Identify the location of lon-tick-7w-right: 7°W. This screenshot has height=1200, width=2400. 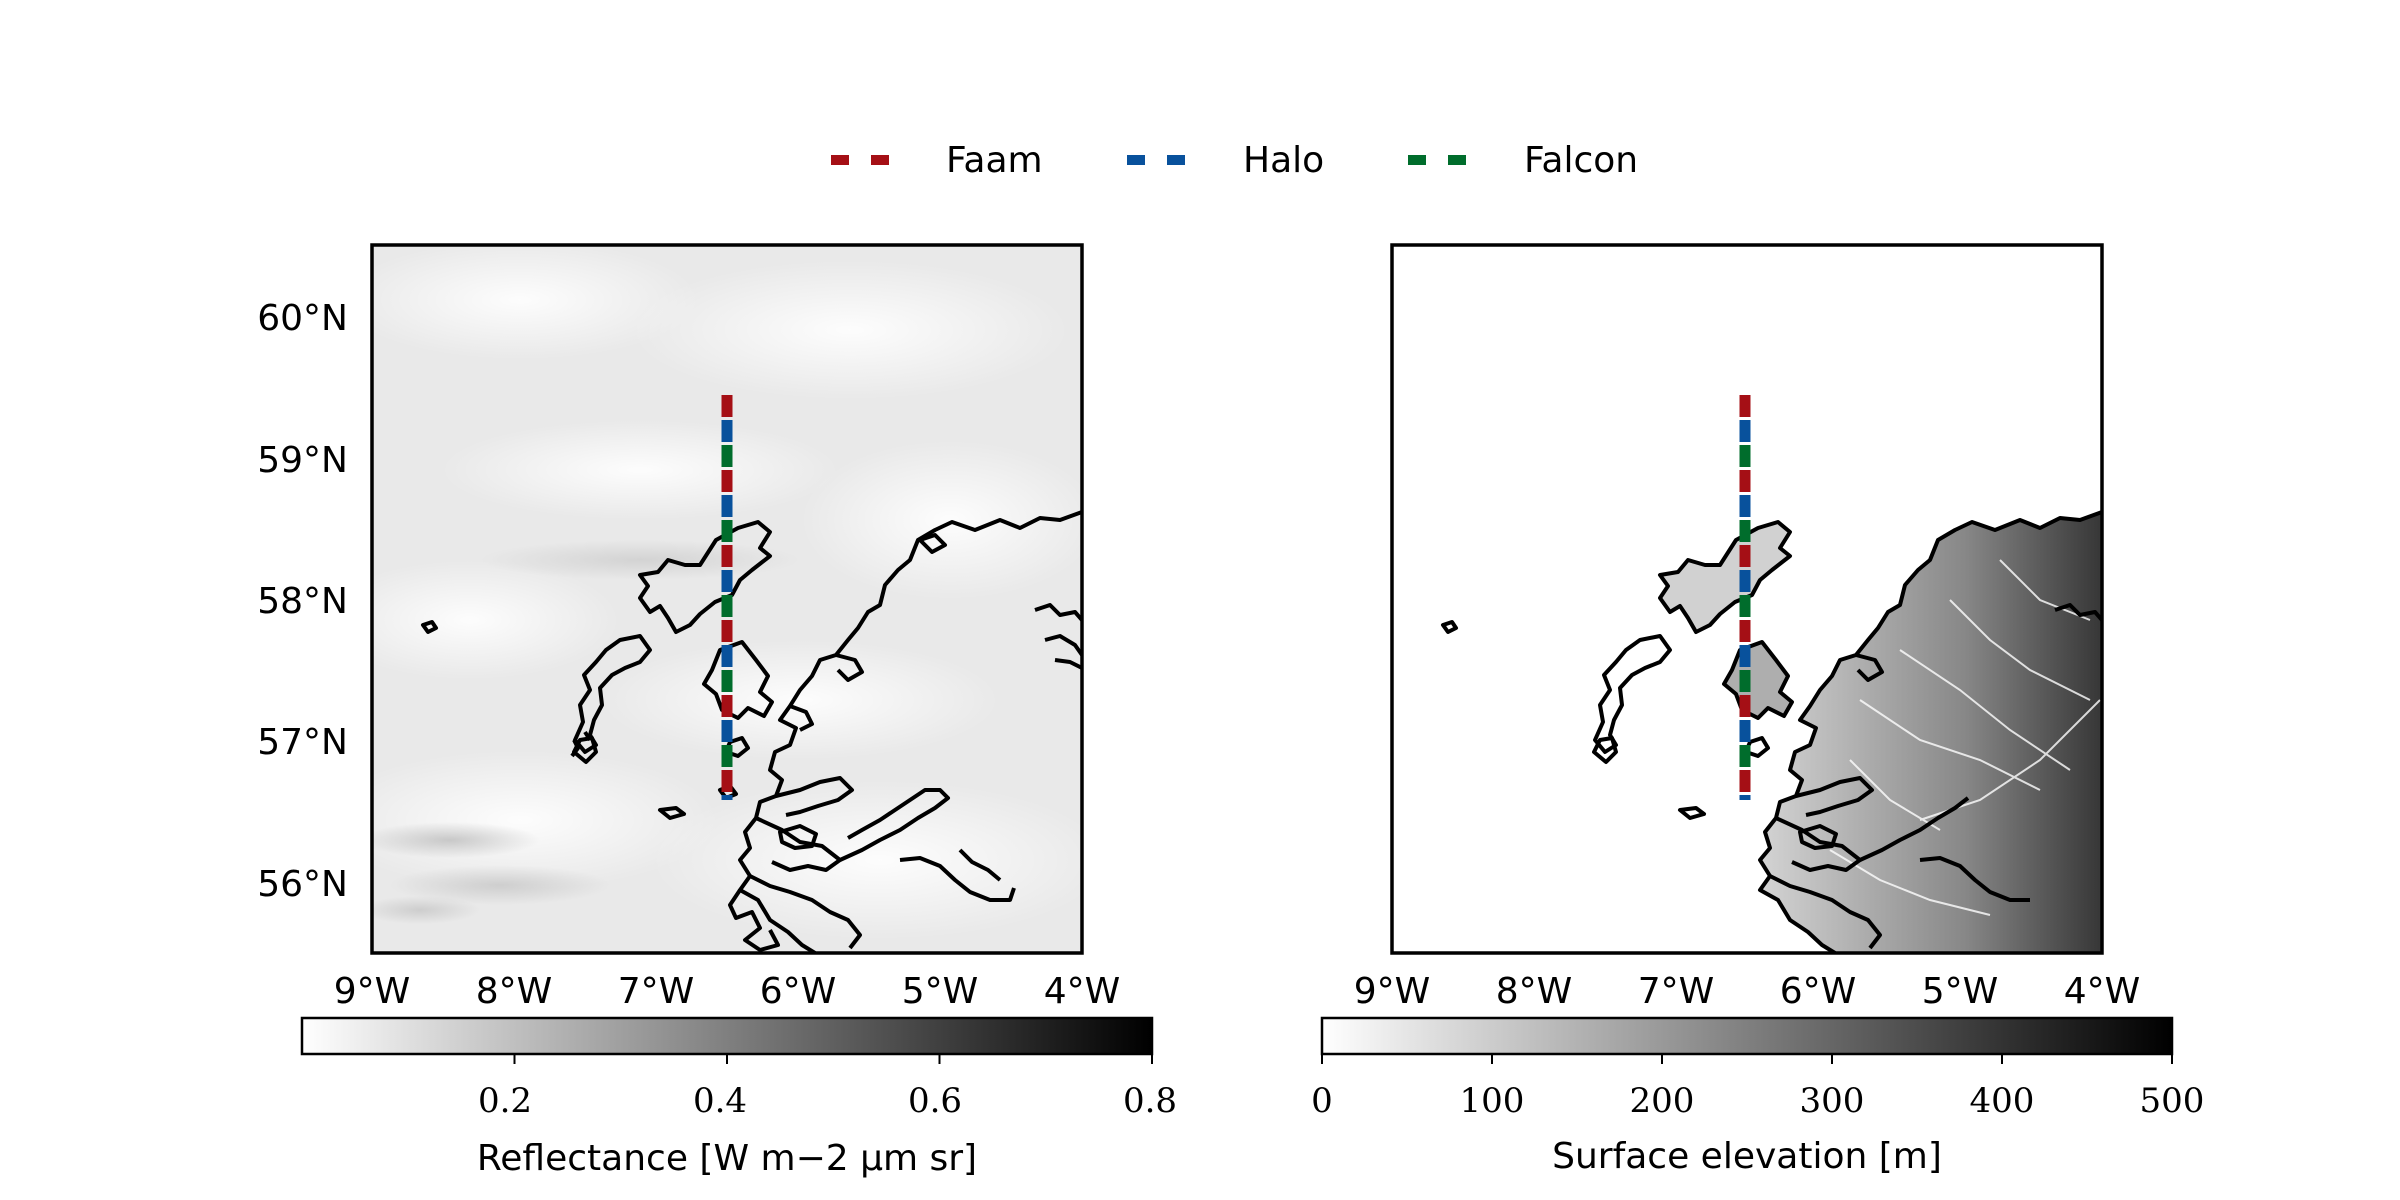
(1676, 991).